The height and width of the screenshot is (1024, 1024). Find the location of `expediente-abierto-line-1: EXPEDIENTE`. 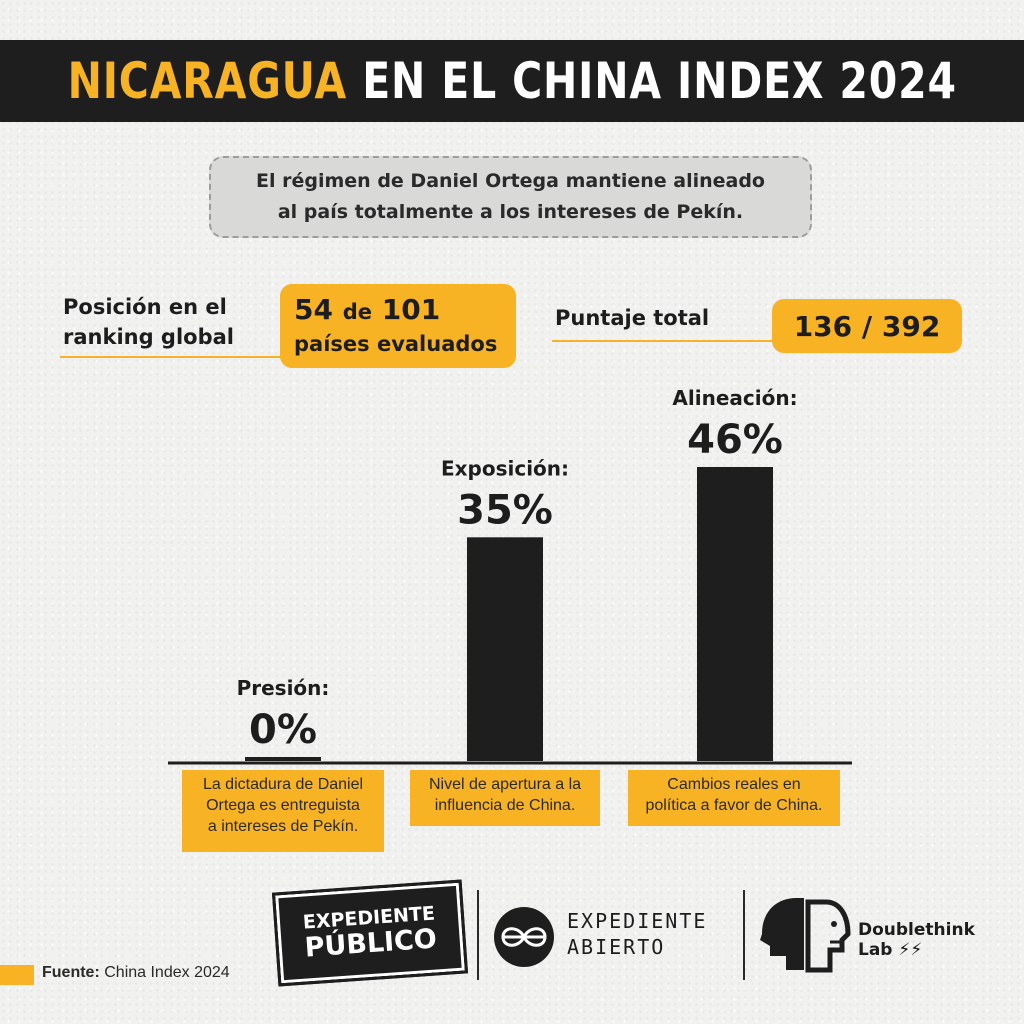

expediente-abierto-line-1: EXPEDIENTE is located at coordinates (637, 921).